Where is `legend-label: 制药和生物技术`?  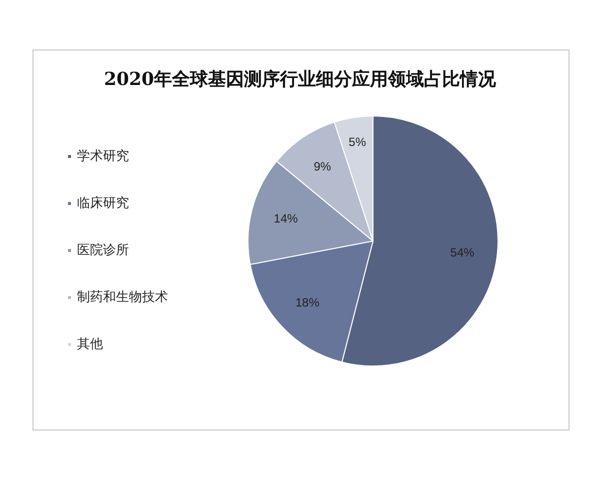 legend-label: 制药和生物技术 is located at coordinates (122, 296).